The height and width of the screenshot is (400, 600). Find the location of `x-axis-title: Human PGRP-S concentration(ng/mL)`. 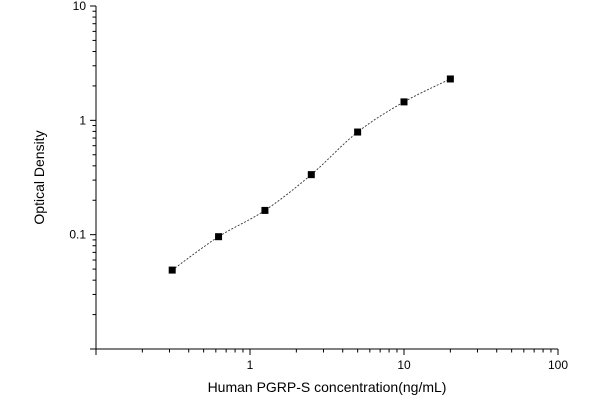

x-axis-title: Human PGRP-S concentration(ng/mL) is located at coordinates (327, 387).